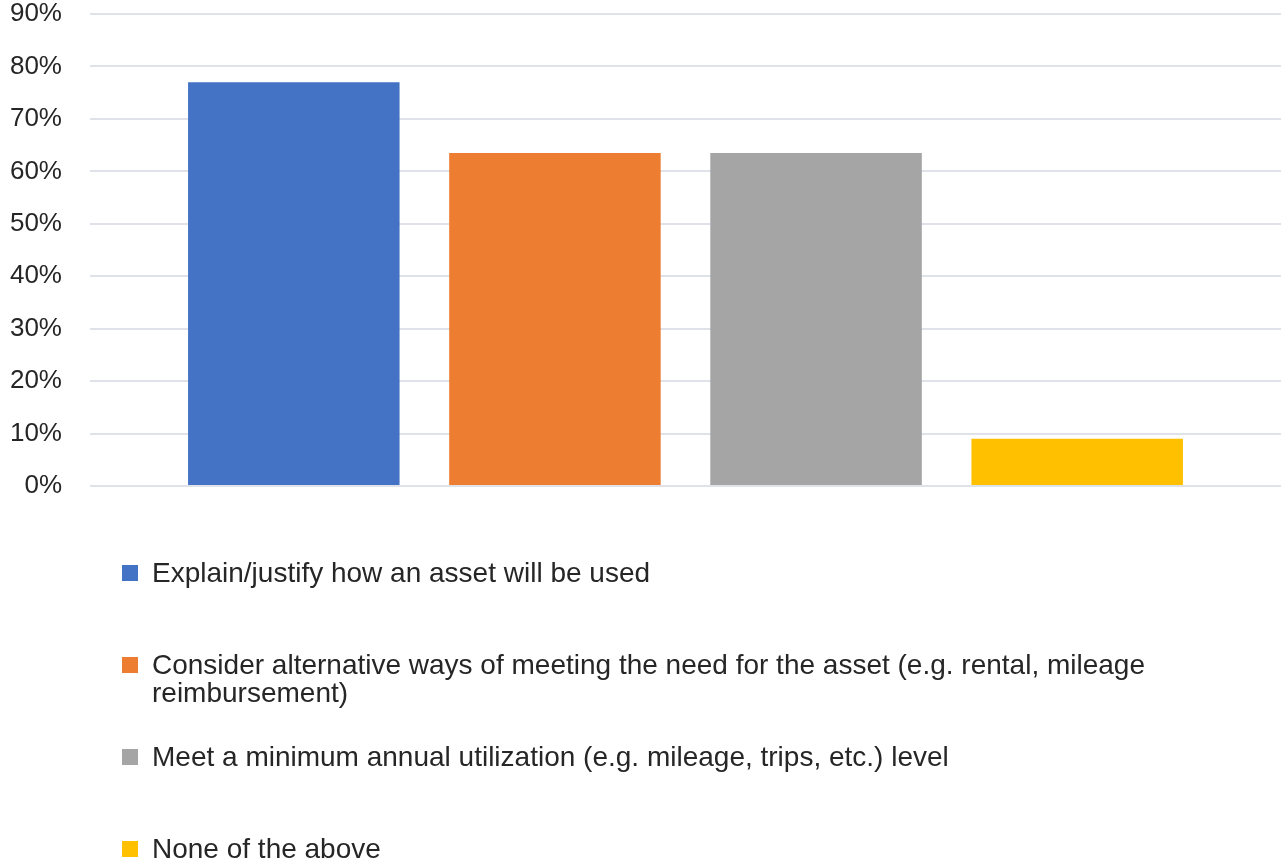 This screenshot has height=865, width=1281. Describe the element at coordinates (35, 117) in the screenshot. I see `y-tick-label: 70%` at that location.